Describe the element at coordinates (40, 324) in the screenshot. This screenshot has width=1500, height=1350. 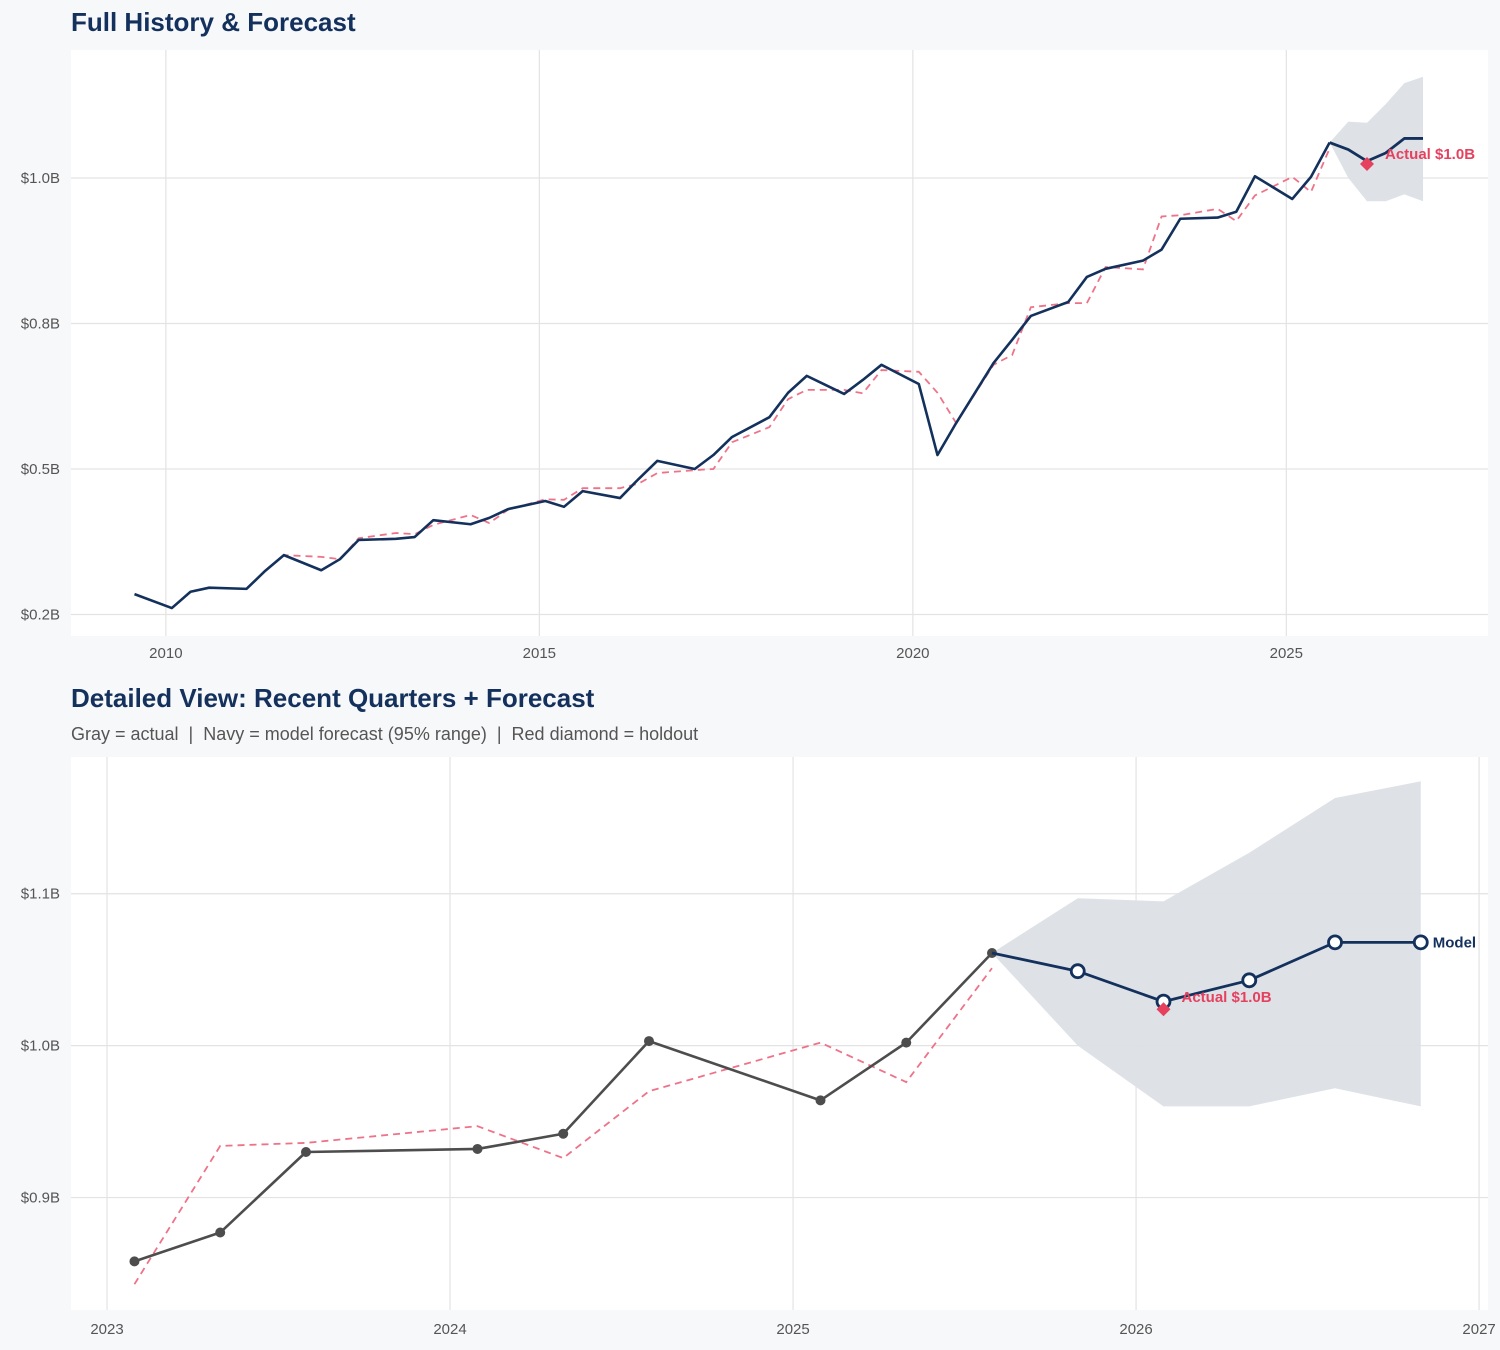
I see `y-tick-label: $0.8B` at that location.